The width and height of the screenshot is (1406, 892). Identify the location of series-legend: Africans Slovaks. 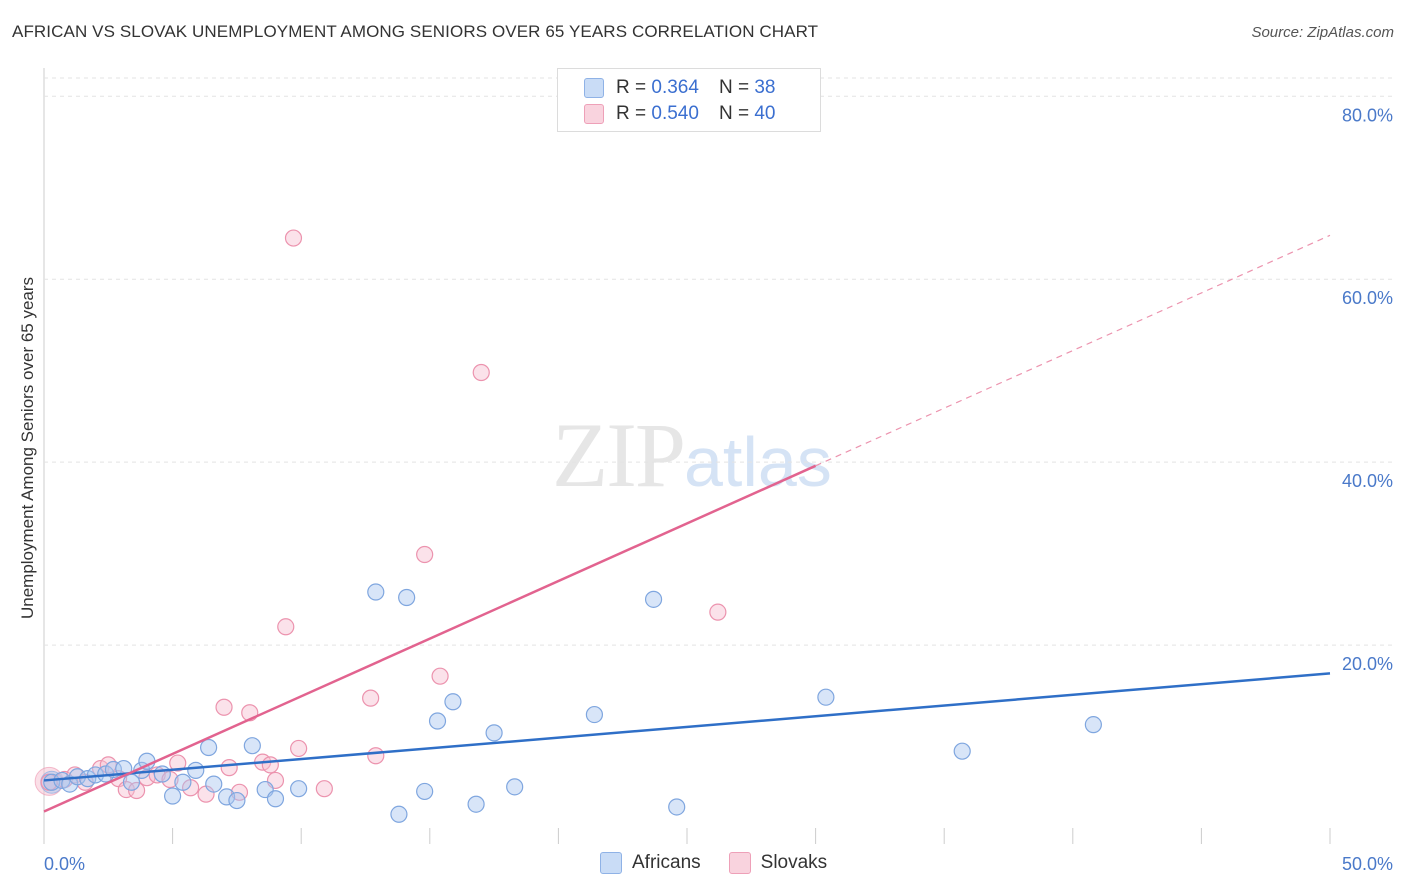
(727, 863).